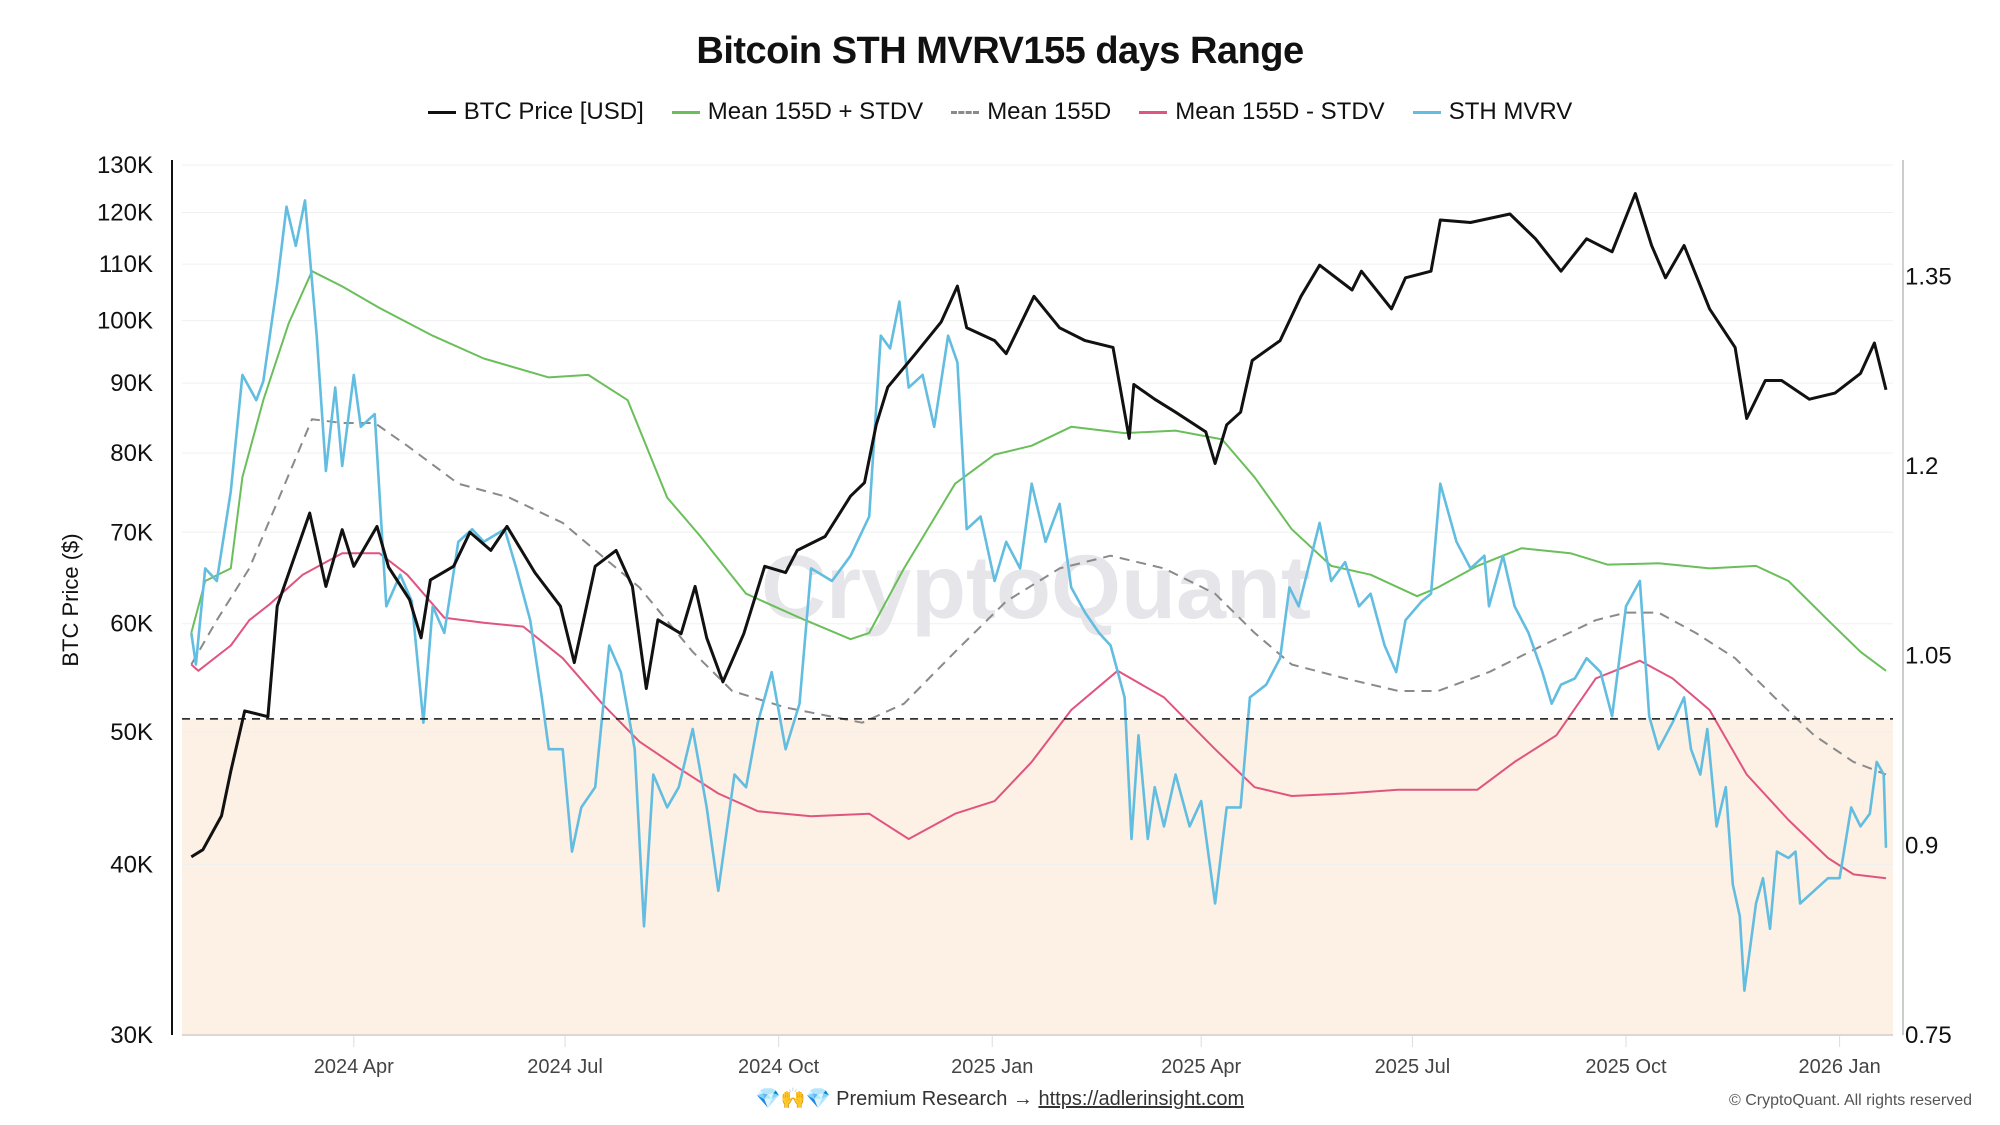 Image resolution: width=2000 pixels, height=1125 pixels. Describe the element at coordinates (553, 111) in the screenshot. I see `legend-label: BTC Price [USD]` at that location.